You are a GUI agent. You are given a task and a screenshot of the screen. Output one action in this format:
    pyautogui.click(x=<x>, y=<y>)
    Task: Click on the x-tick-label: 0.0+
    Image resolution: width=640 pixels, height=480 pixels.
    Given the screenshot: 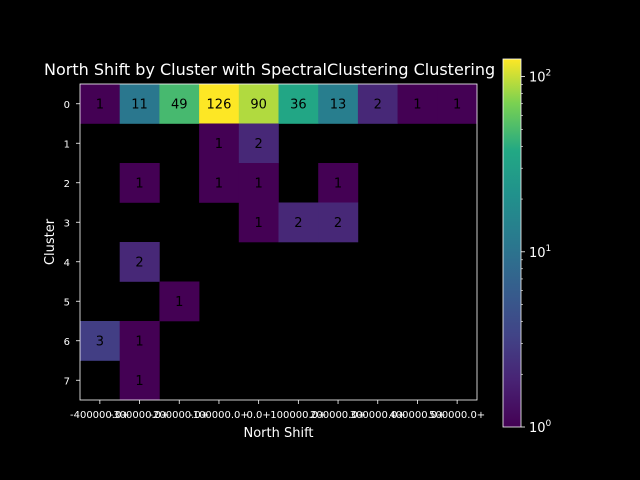 What is the action you would take?
    pyautogui.click(x=259, y=415)
    